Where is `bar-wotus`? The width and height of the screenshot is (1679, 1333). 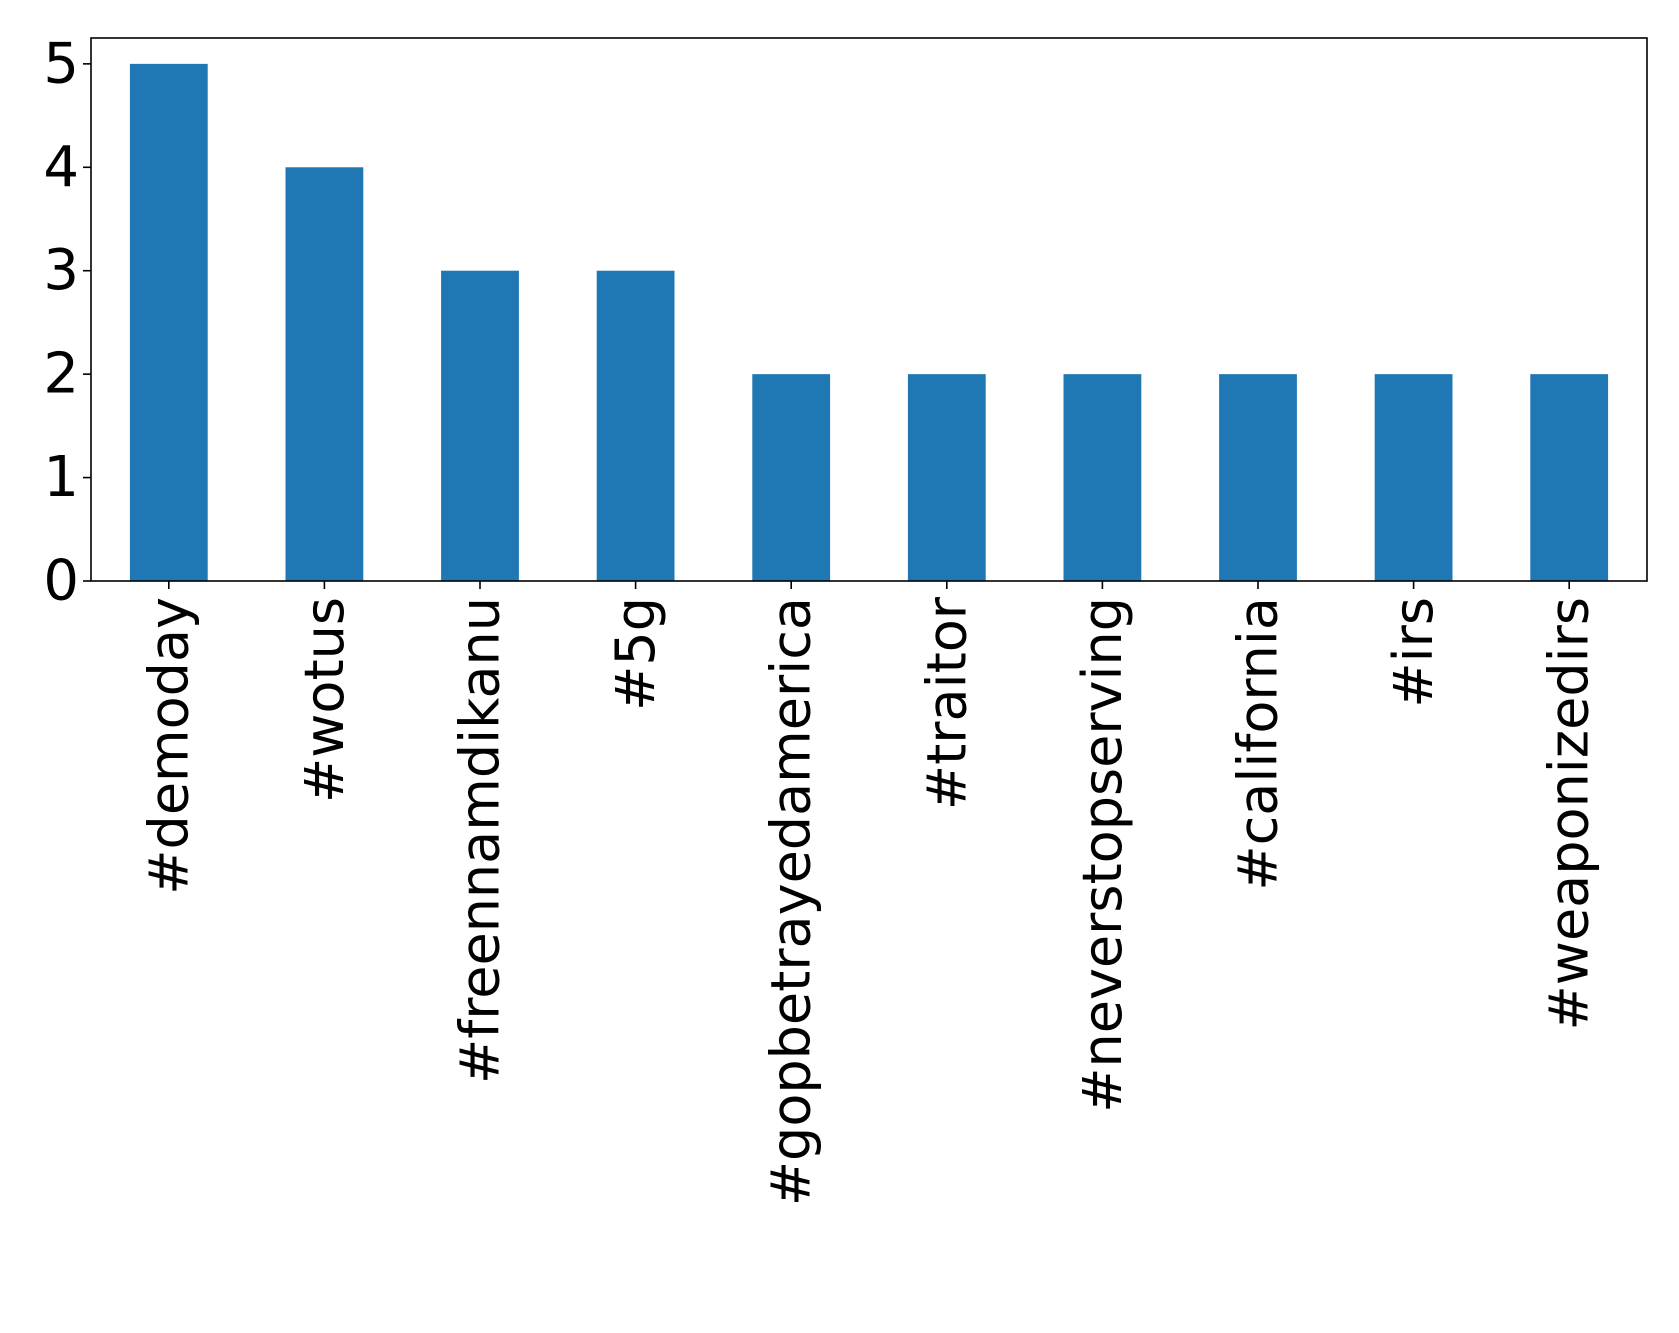 bar-wotus is located at coordinates (324, 374).